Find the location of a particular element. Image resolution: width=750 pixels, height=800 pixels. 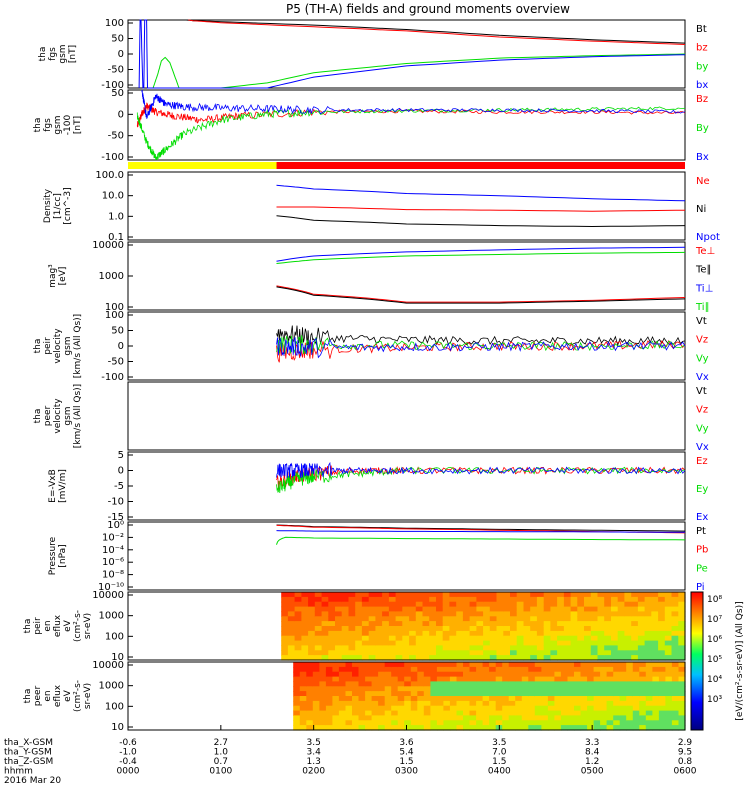

y-axis-label: fgs is located at coordinates (48, 125).